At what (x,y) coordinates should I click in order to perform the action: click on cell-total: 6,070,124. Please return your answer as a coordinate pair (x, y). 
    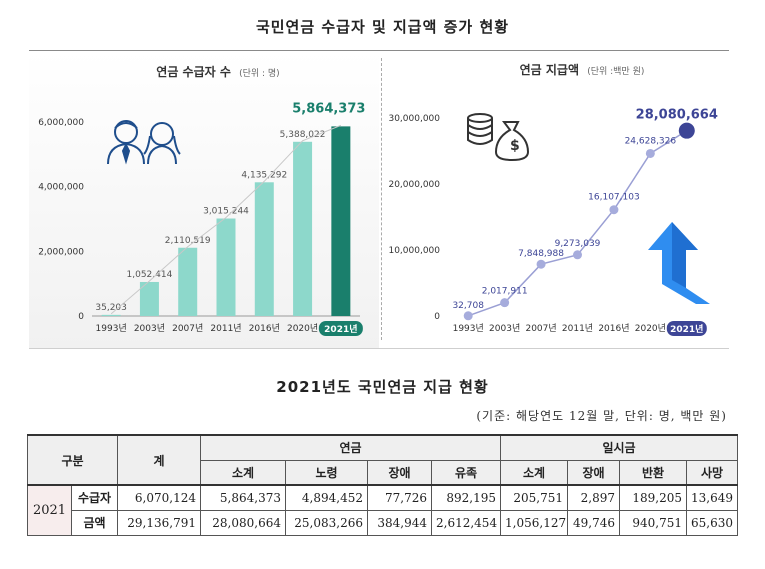
    Looking at the image, I should click on (159, 497).